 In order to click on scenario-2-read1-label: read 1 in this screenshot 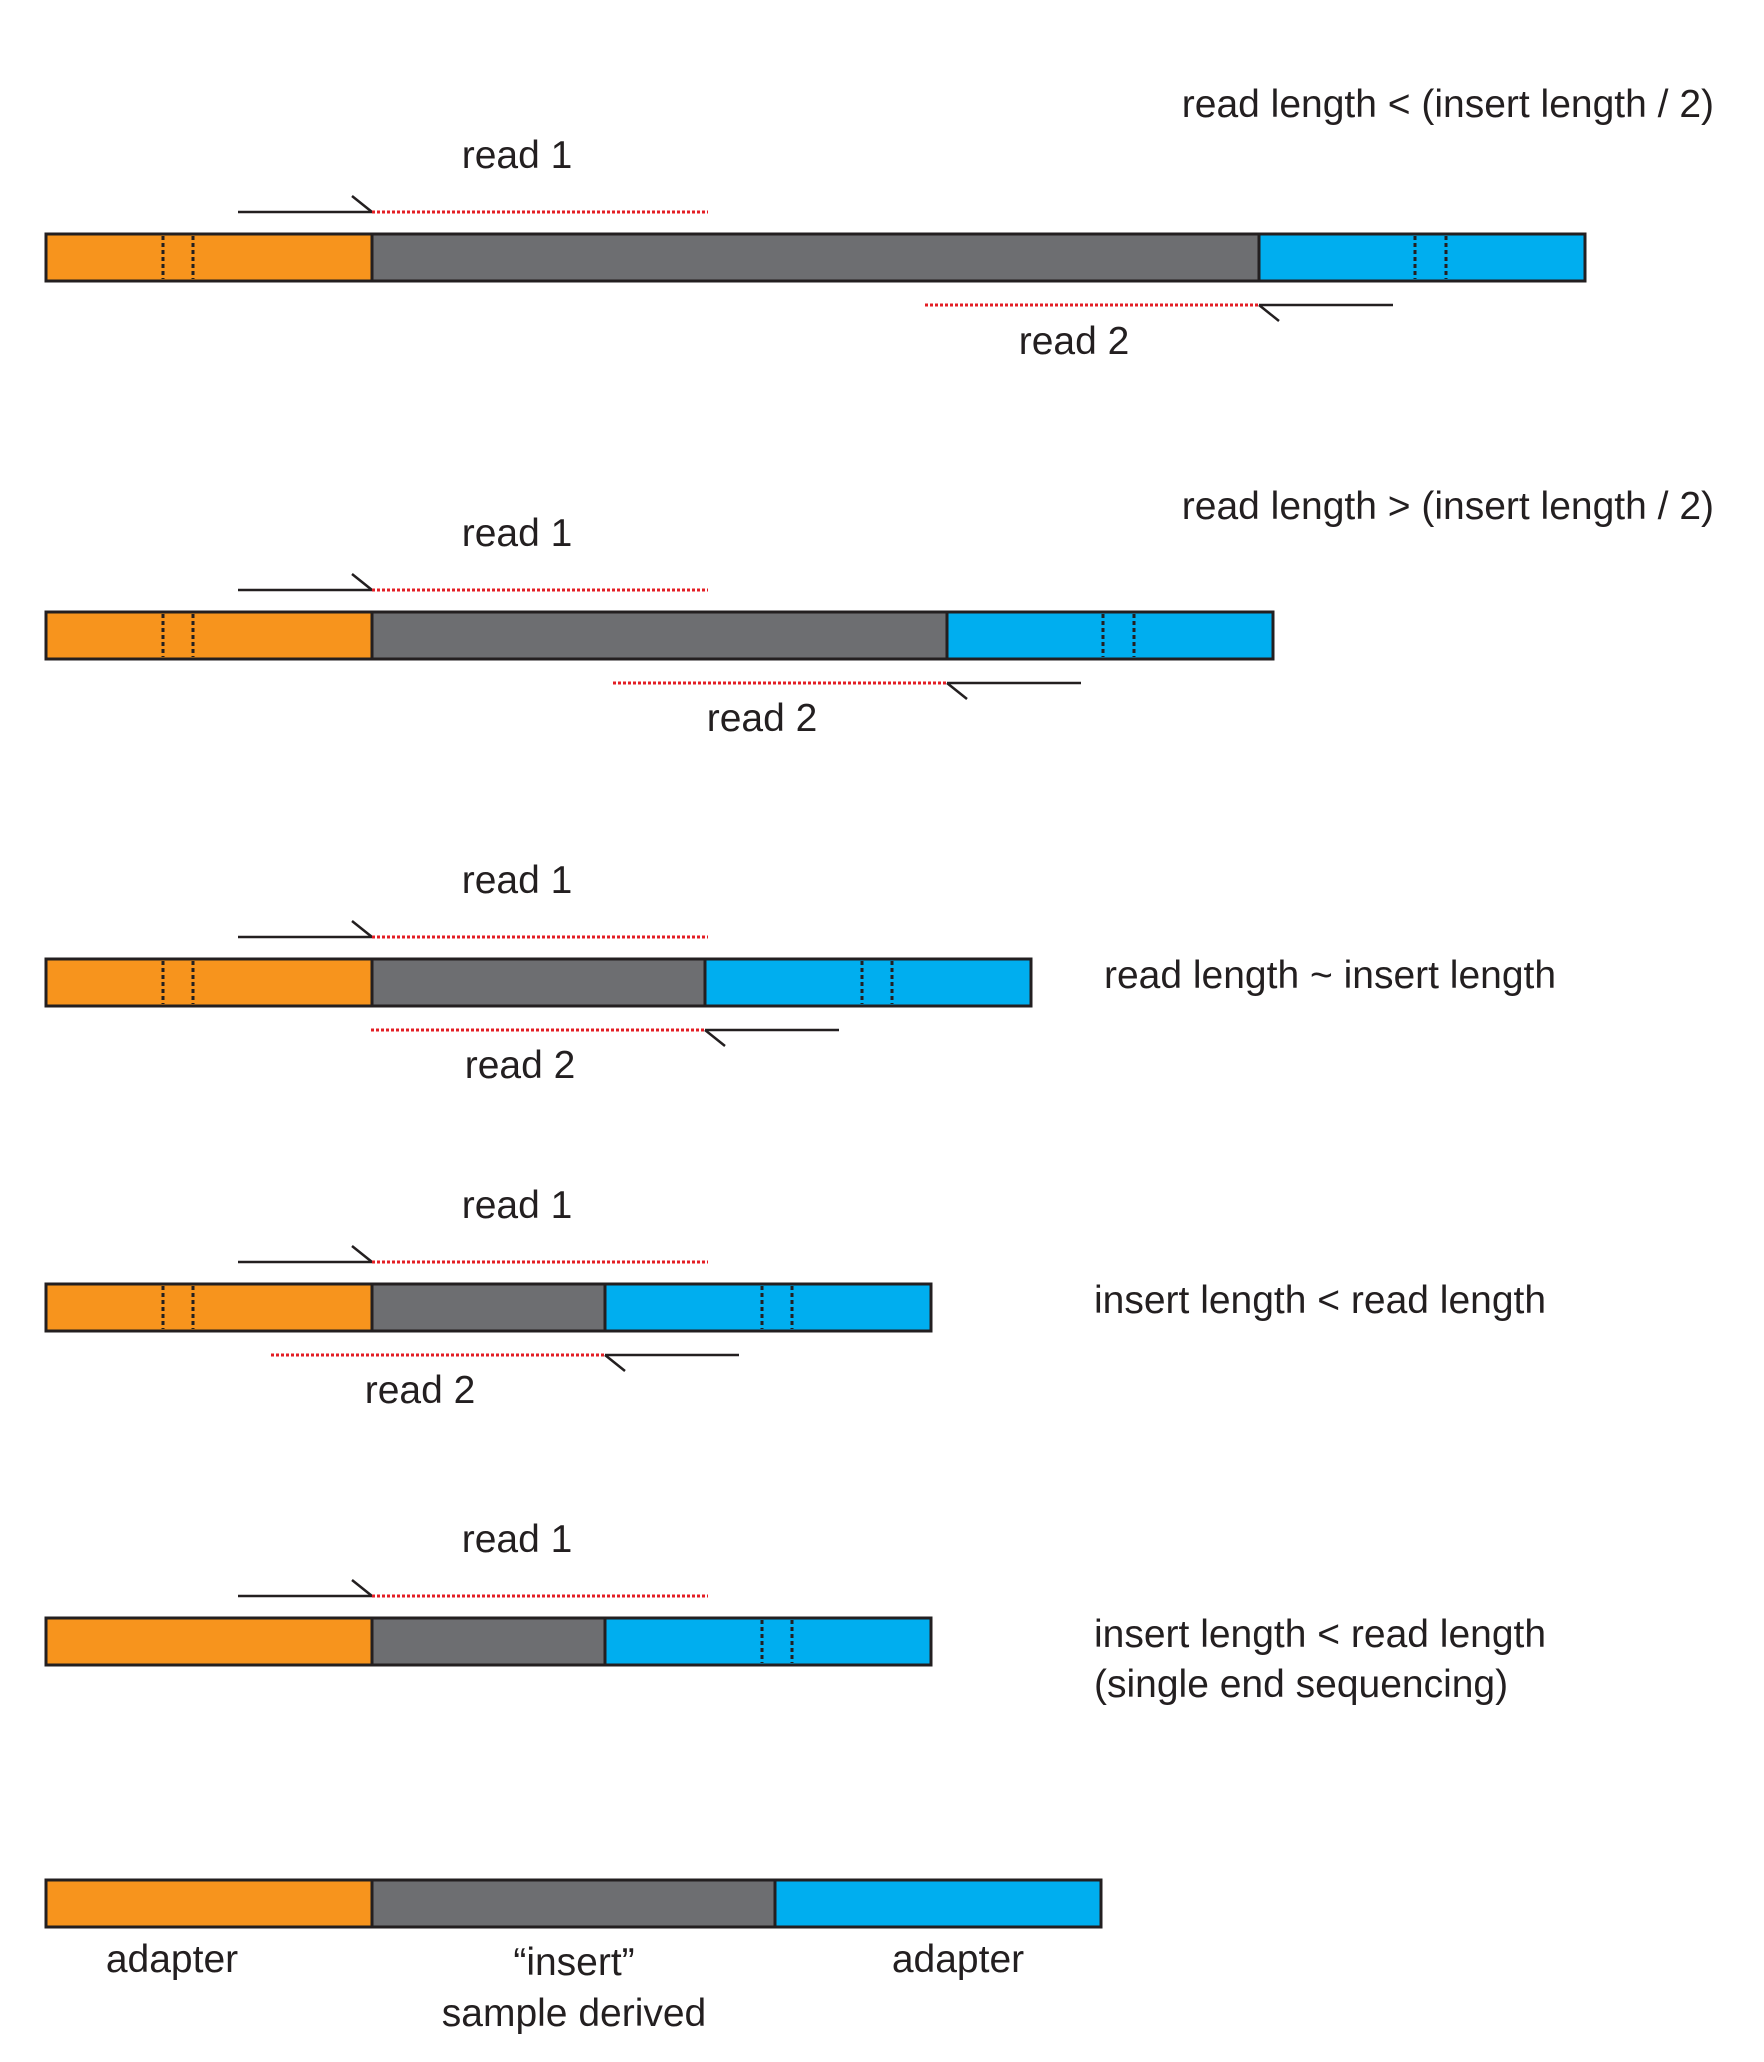, I will do `click(517, 533)`.